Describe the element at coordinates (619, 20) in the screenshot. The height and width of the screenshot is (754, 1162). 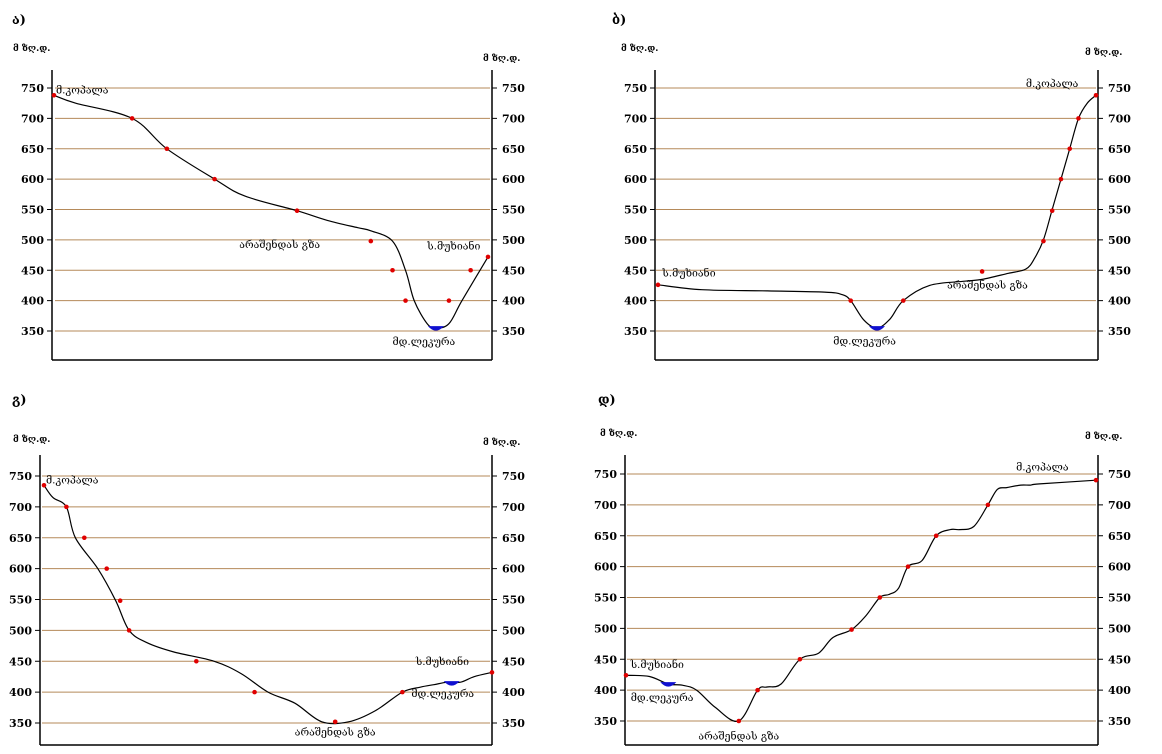
I see `panel-label: ბ)` at that location.